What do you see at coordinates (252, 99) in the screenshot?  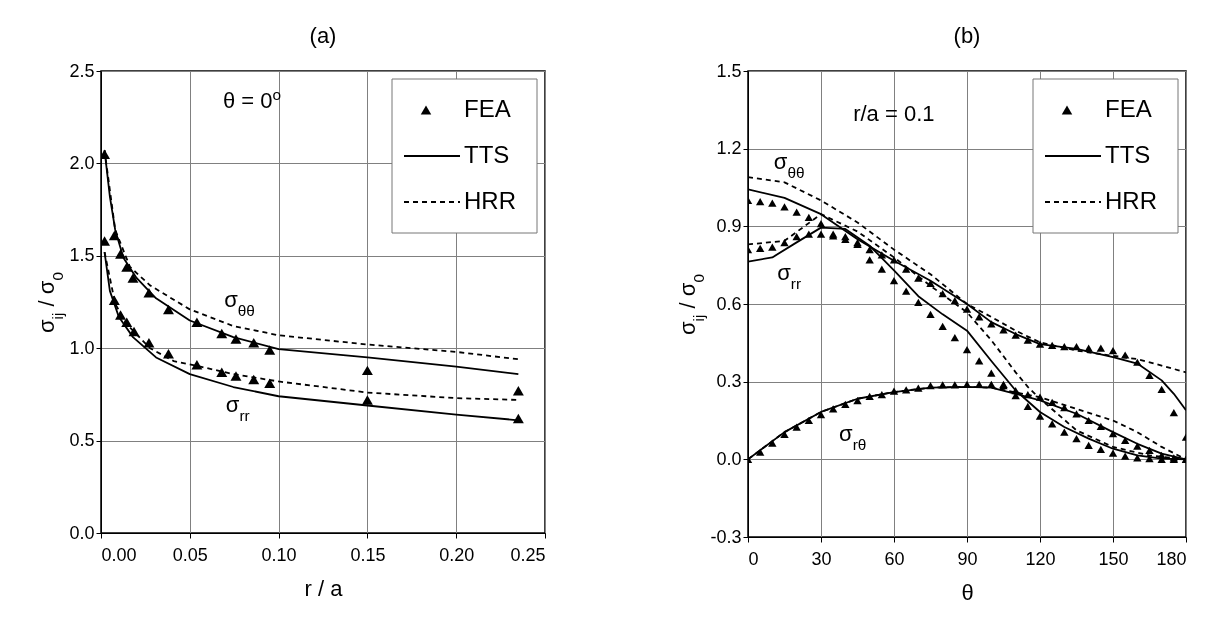 I see `annotation: θ = 0$^{o}$` at bounding box center [252, 99].